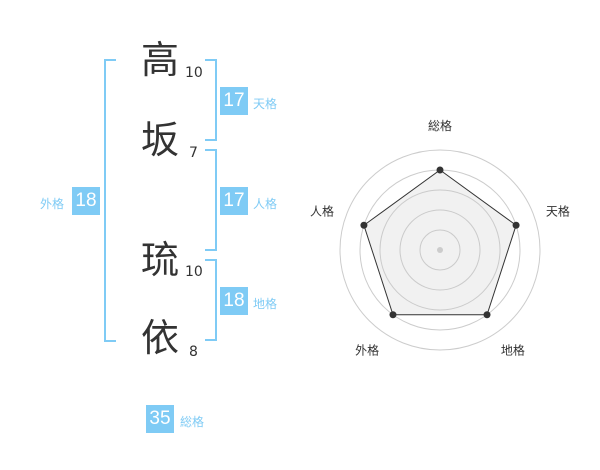 The height and width of the screenshot is (470, 600). What do you see at coordinates (513, 349) in the screenshot?
I see `axis-label: 地格` at bounding box center [513, 349].